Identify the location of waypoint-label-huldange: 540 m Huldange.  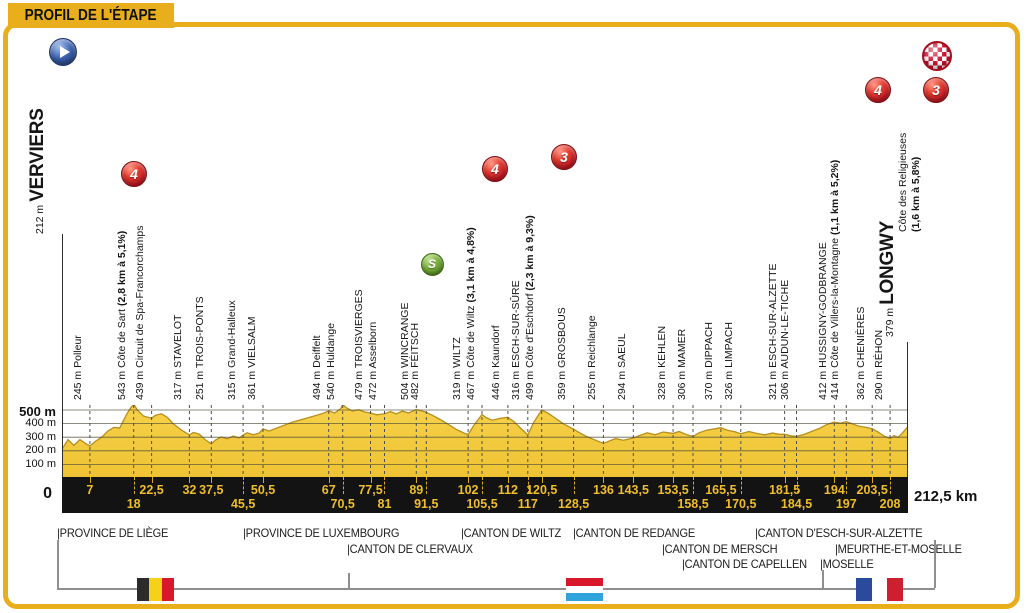
(331, 361).